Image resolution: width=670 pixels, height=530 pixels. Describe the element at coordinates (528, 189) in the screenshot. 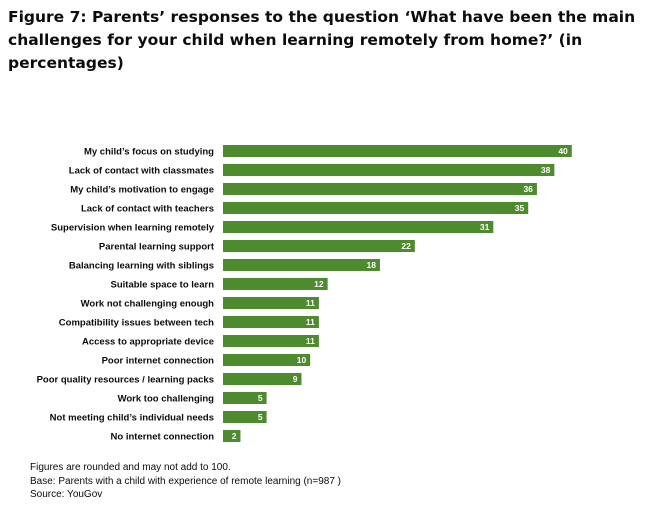

I see `value-label: 36` at that location.